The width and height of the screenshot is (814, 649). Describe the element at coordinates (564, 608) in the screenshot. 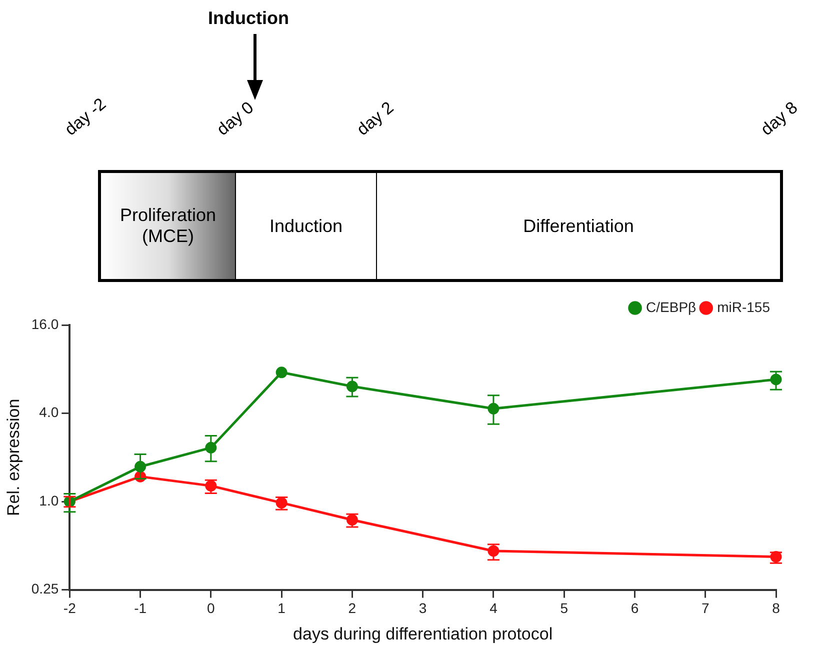

I see `x-tick-label: 5` at that location.